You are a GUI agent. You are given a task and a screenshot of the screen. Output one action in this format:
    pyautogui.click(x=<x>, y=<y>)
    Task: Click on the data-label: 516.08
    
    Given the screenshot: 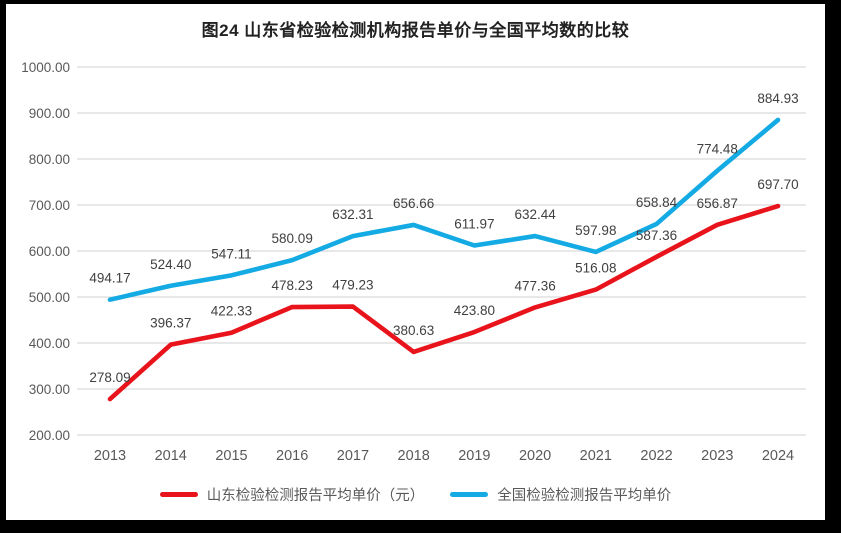 What is the action you would take?
    pyautogui.click(x=595, y=268)
    